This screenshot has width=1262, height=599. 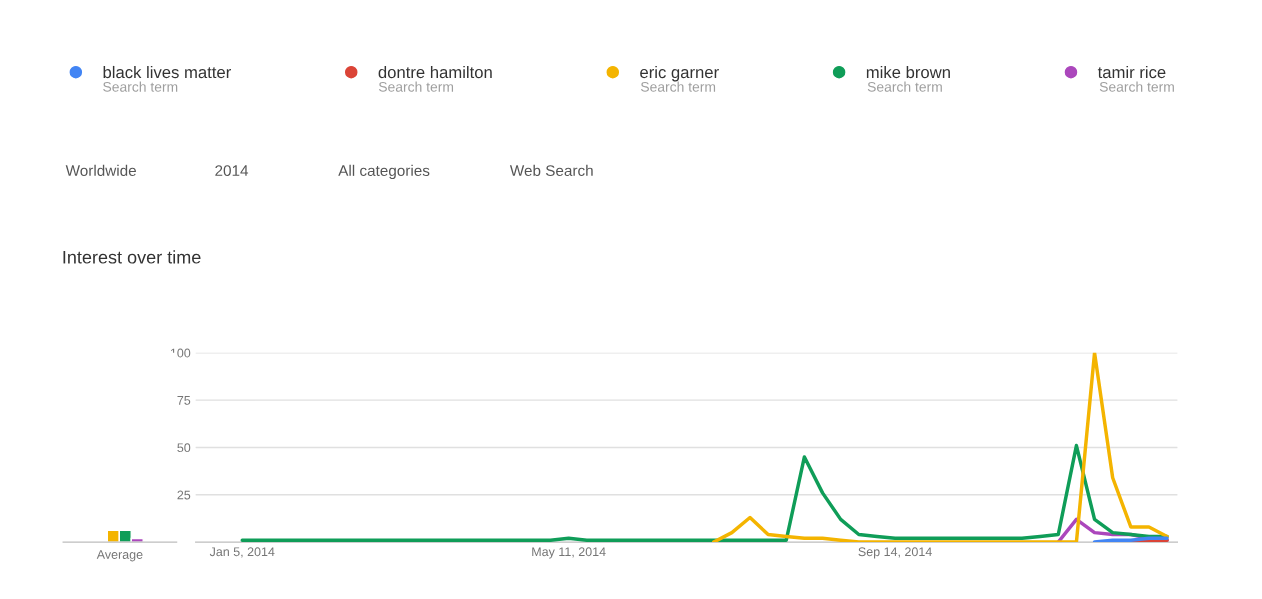 What do you see at coordinates (232, 171) in the screenshot?
I see `text: 2014` at bounding box center [232, 171].